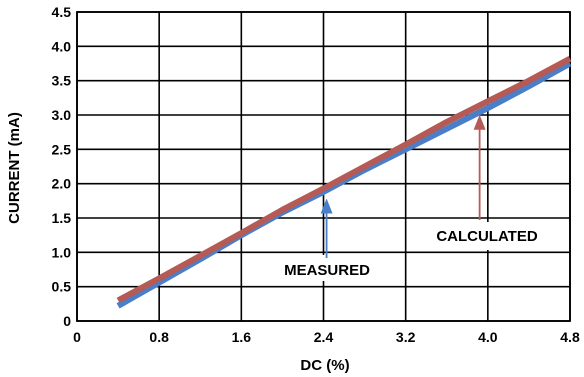  What do you see at coordinates (62, 115) in the screenshot?
I see `y-tick-label: 3.0` at bounding box center [62, 115].